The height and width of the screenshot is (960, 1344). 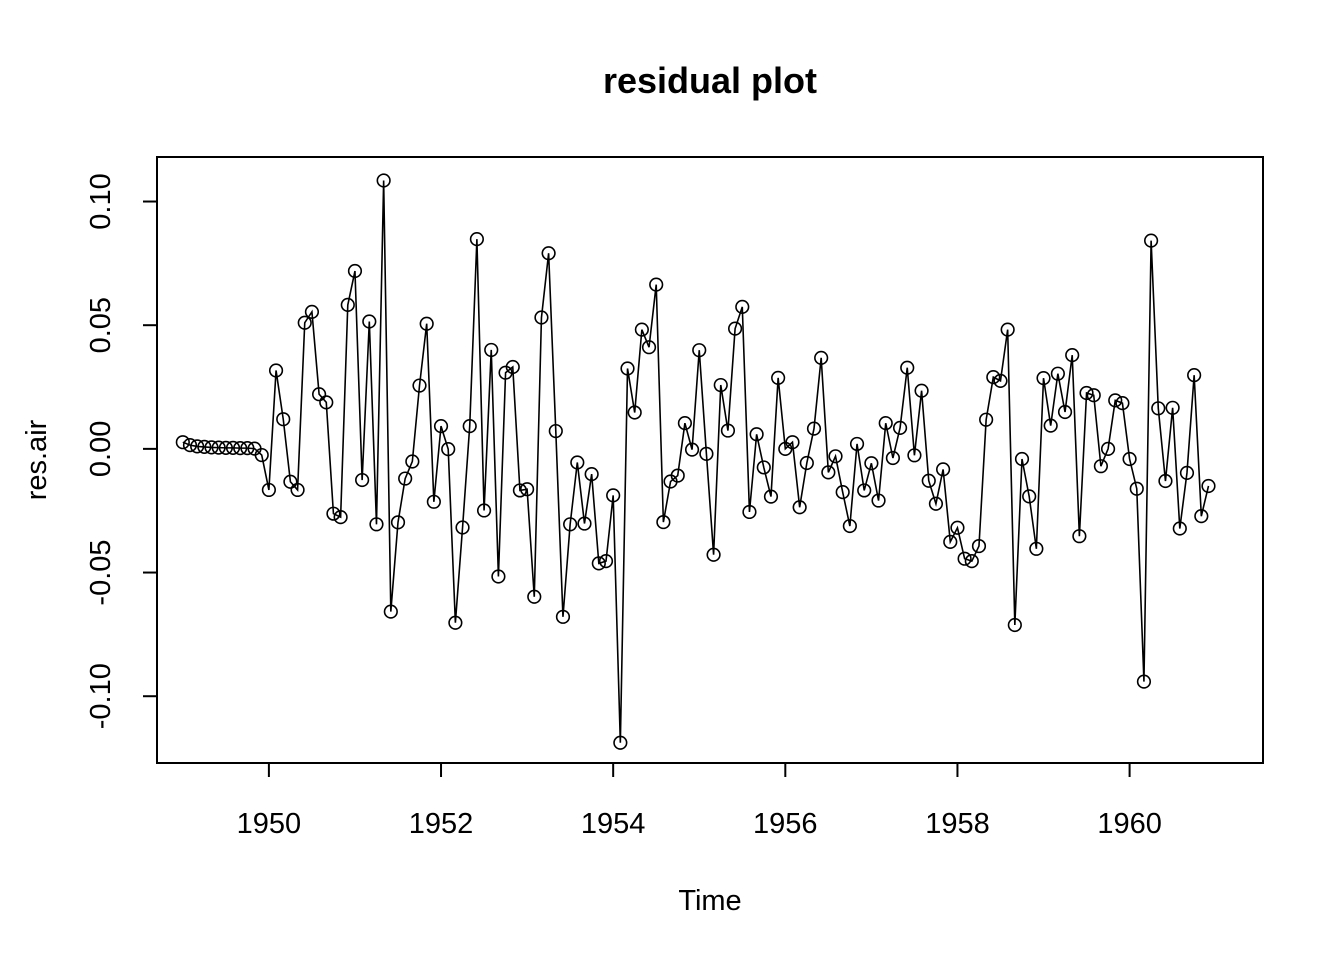 I want to click on y-tick-label: 0.10, so click(x=101, y=201).